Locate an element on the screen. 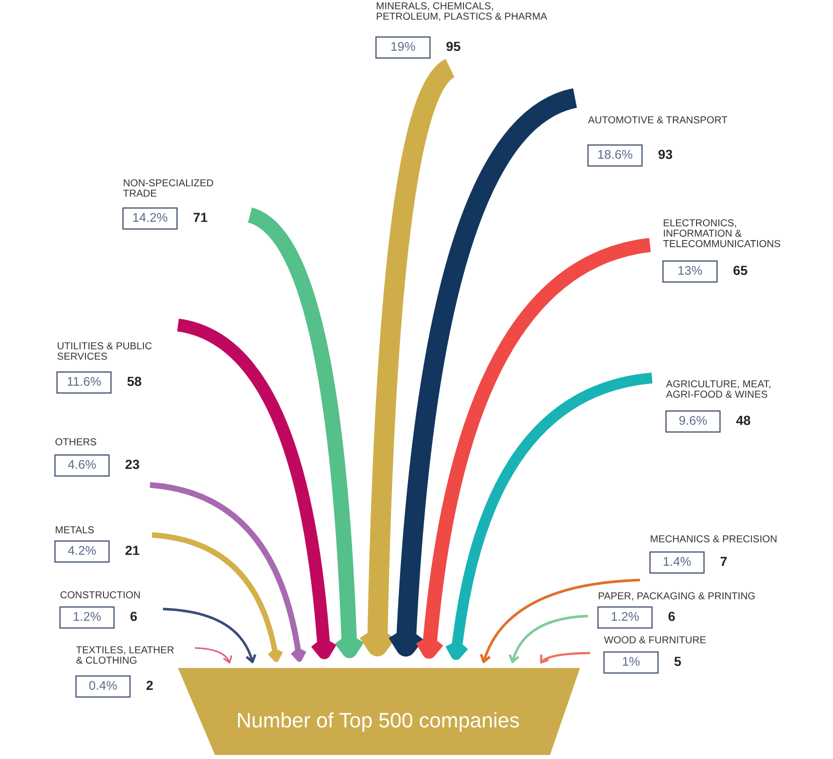  data-label: 13% is located at coordinates (690, 270).